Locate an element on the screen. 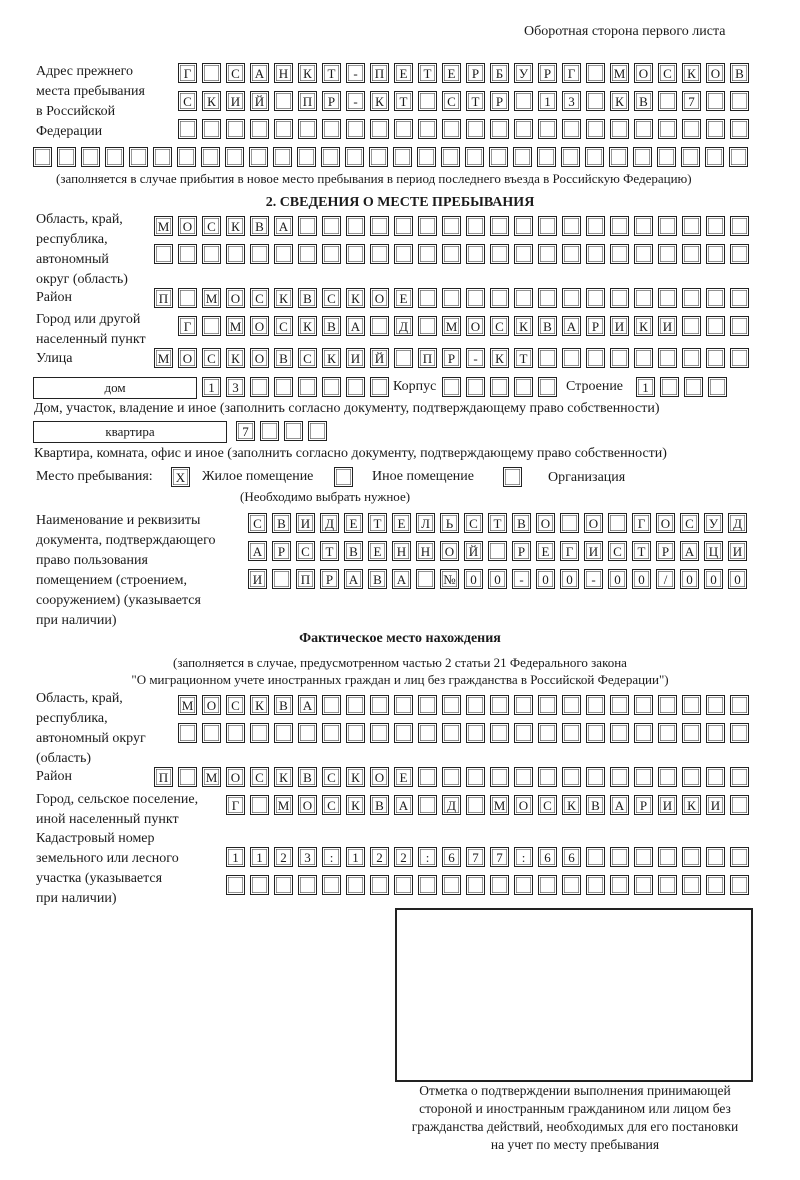  char-cell: П is located at coordinates (305, 579).